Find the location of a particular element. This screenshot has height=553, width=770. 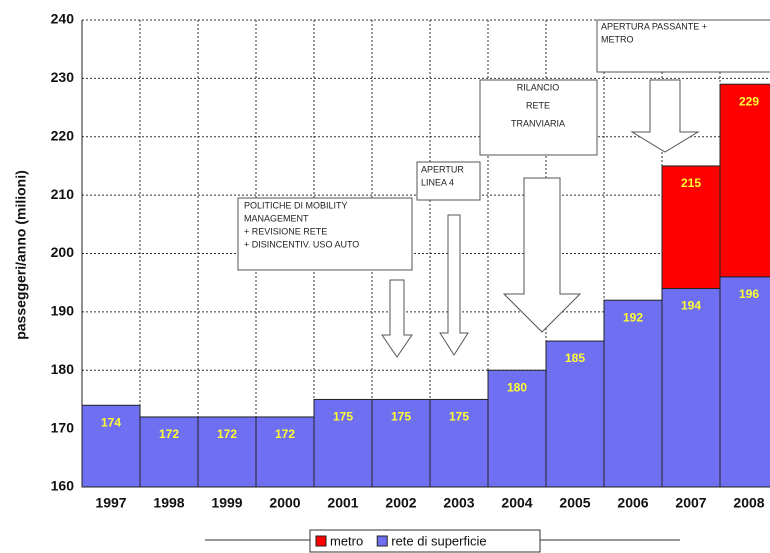

annotation-text: APERTURA PASSANTE + is located at coordinates (654, 26).